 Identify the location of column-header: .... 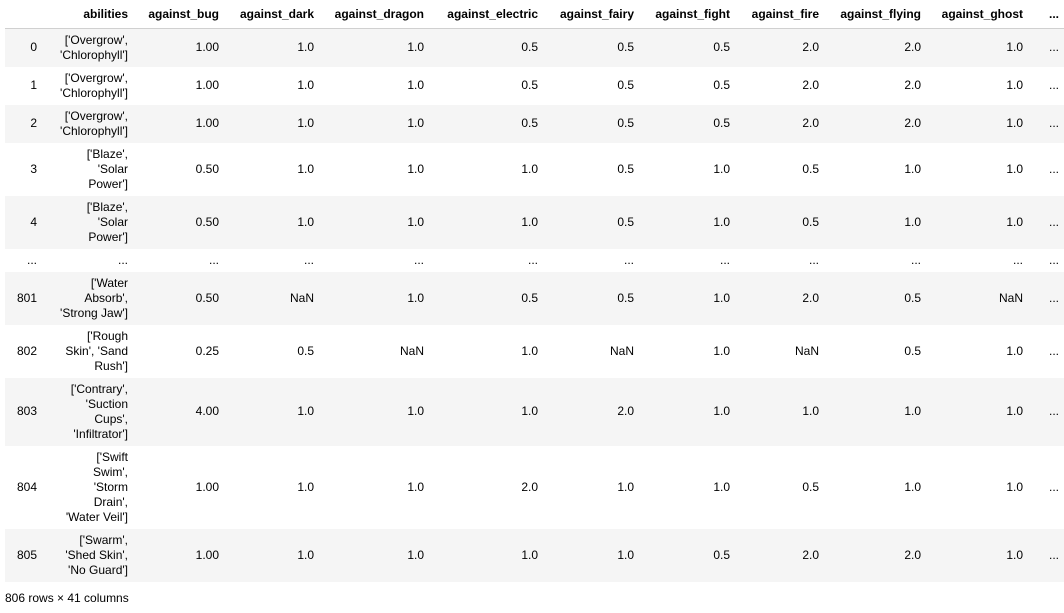
(1046, 14).